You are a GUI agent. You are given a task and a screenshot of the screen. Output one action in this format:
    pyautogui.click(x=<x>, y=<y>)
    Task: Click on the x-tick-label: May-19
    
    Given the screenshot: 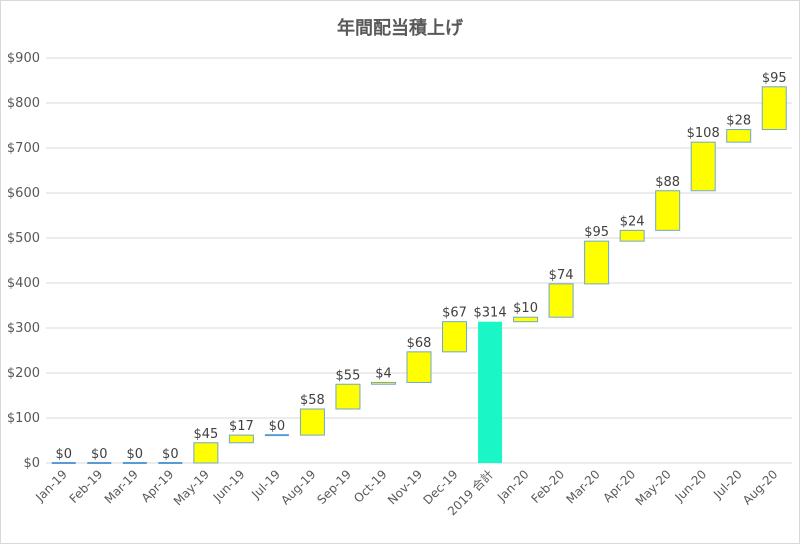 What is the action you would take?
    pyautogui.click(x=191, y=487)
    